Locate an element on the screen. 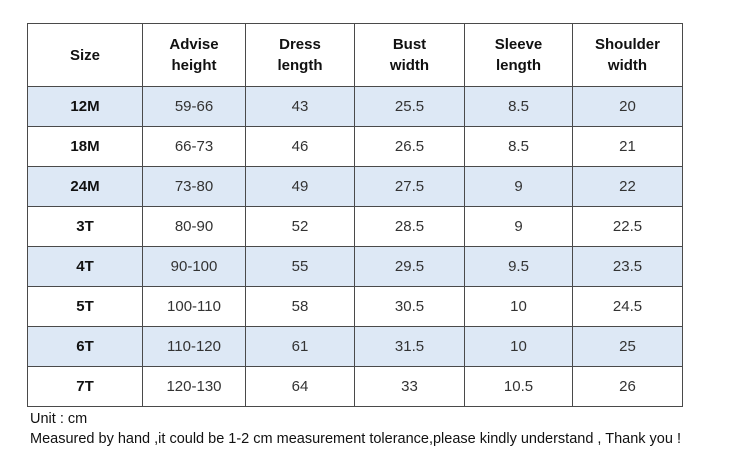 The image size is (743, 455). cell-shoulder-width: 26 is located at coordinates (627, 386).